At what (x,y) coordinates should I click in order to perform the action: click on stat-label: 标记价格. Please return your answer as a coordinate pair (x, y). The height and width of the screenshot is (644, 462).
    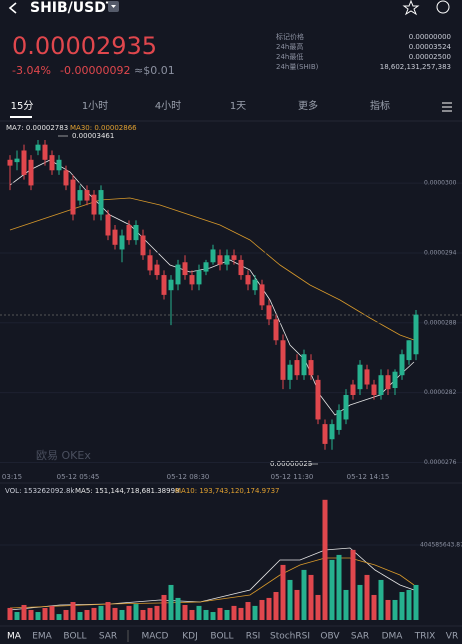
    Looking at the image, I should click on (290, 36).